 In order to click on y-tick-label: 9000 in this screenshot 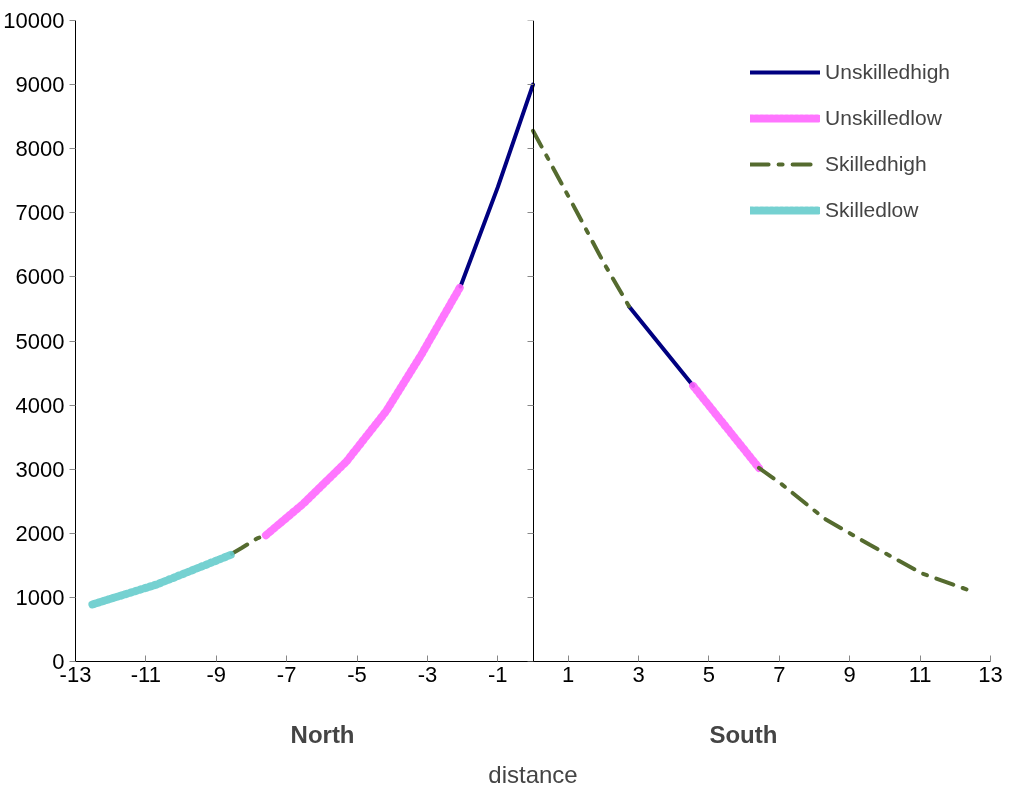, I will do `click(40, 85)`.